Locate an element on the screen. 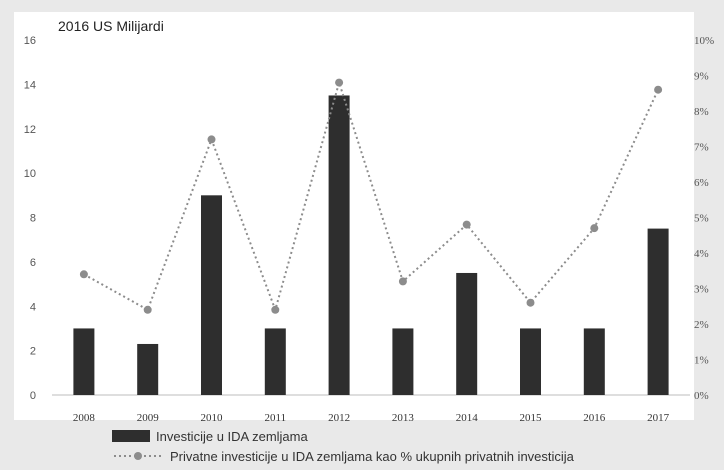  y2-tick-label: 6% is located at coordinates (701, 183).